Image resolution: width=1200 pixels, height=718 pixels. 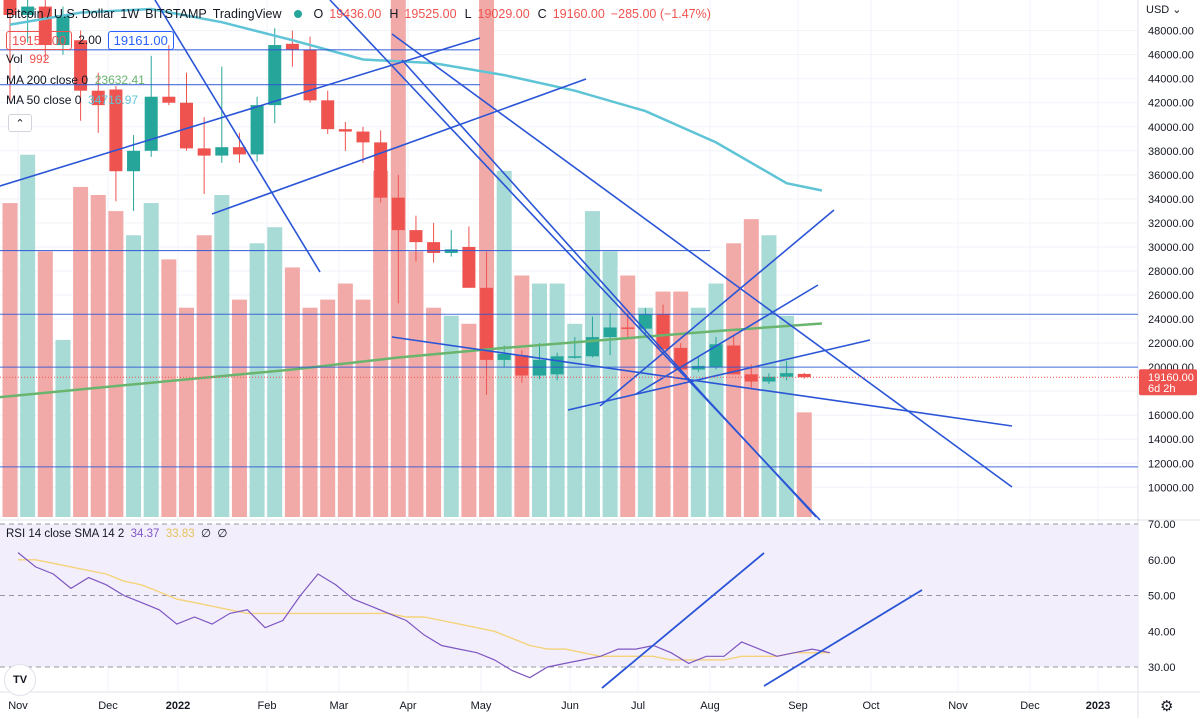 What do you see at coordinates (660, 14) in the screenshot?
I see `change-value: −285.00 (−1.47%)` at bounding box center [660, 14].